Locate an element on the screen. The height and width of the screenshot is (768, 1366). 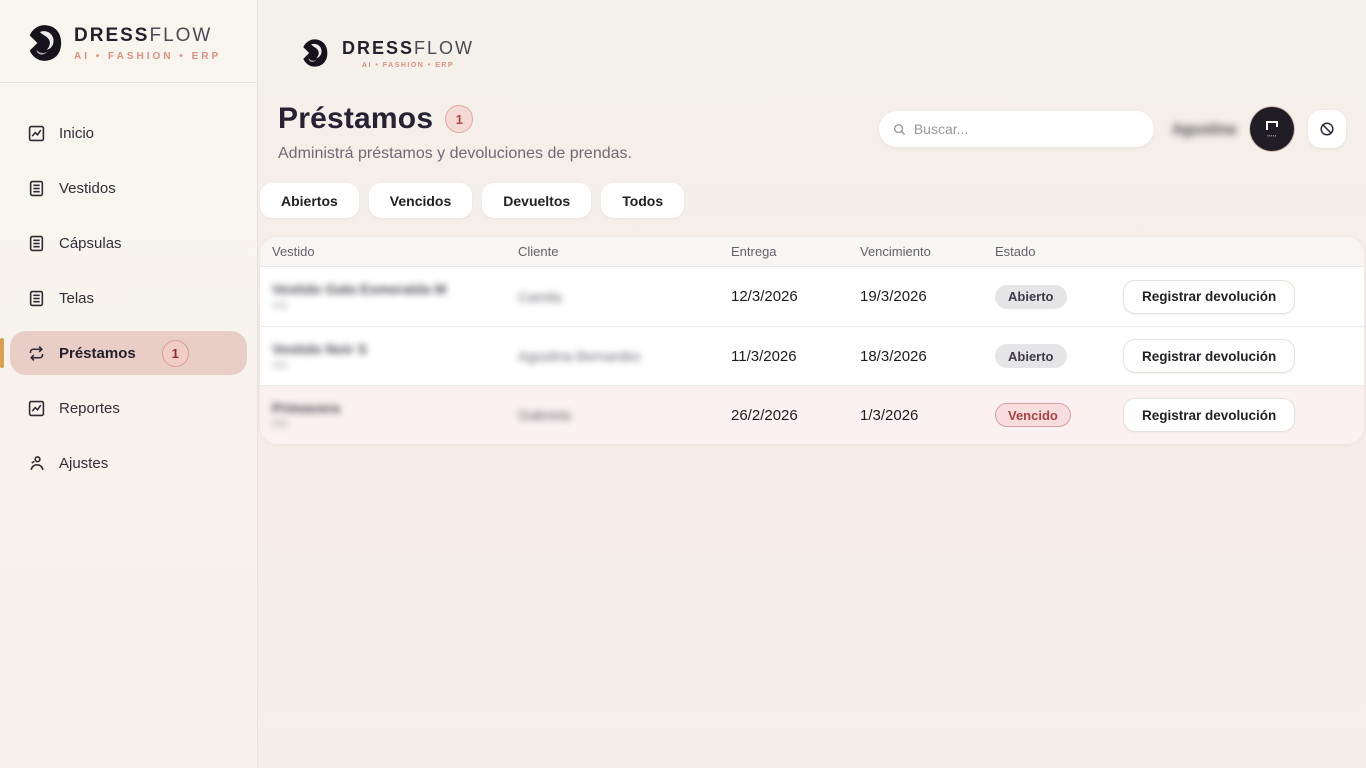
logout-button is located at coordinates (1327, 129).